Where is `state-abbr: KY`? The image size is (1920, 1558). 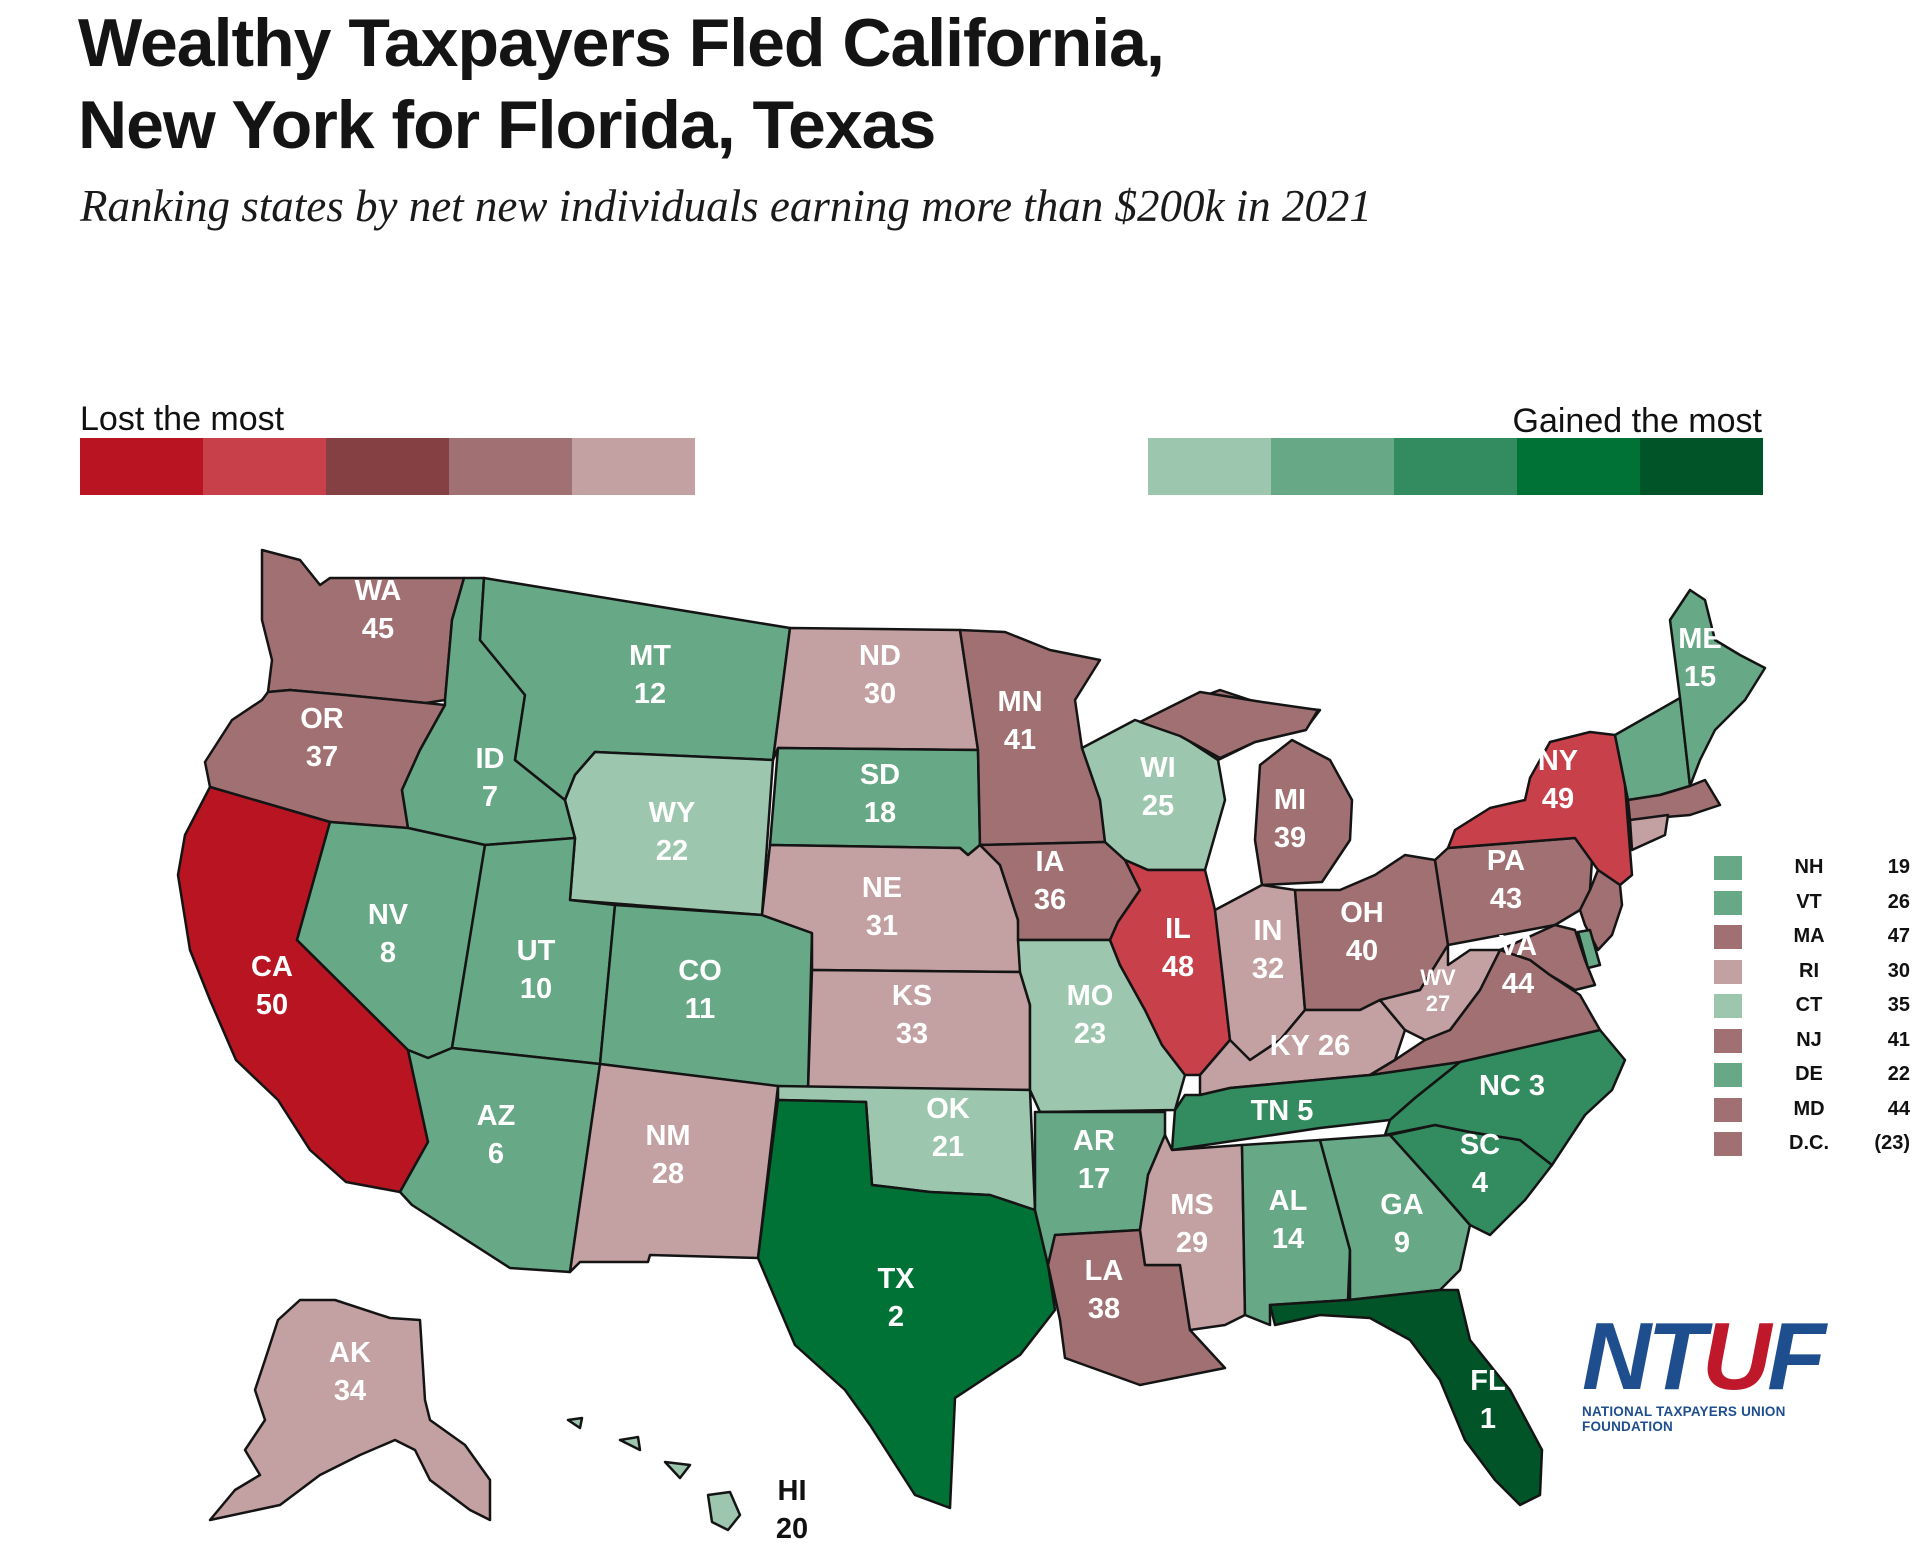 state-abbr: KY is located at coordinates (1290, 1046).